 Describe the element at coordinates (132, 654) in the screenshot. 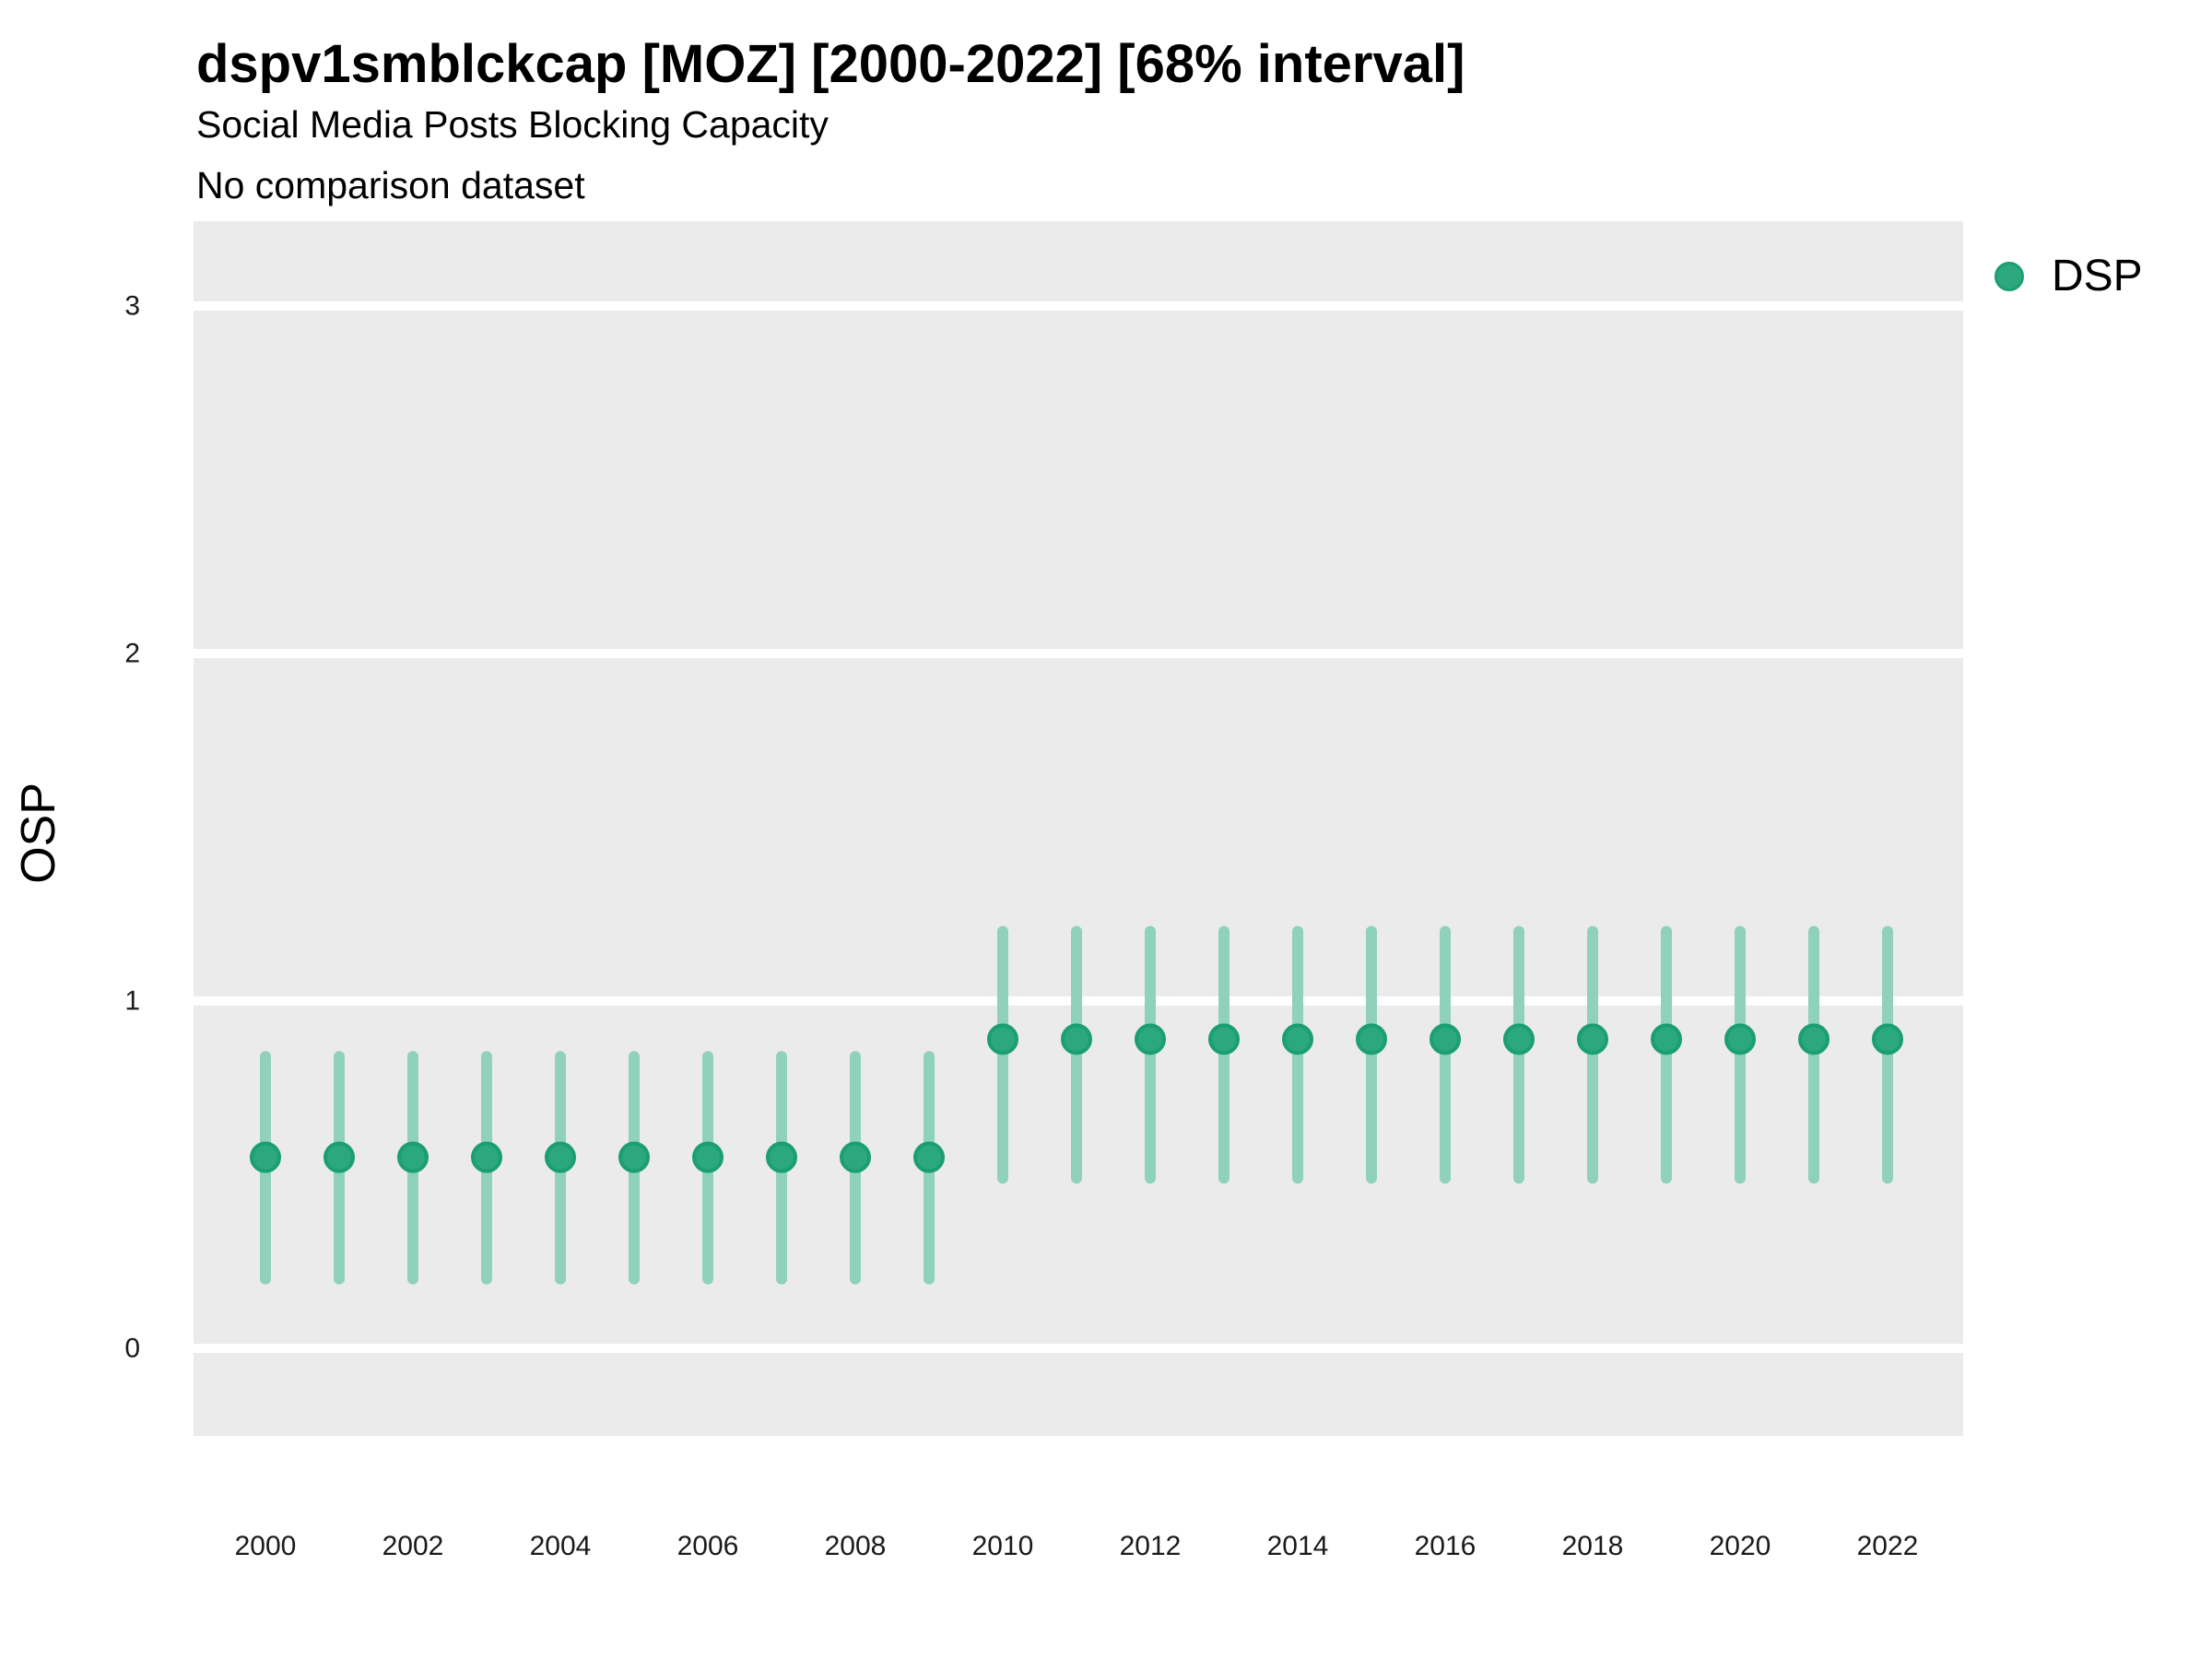

I see `y-tick-label-2: 2` at that location.